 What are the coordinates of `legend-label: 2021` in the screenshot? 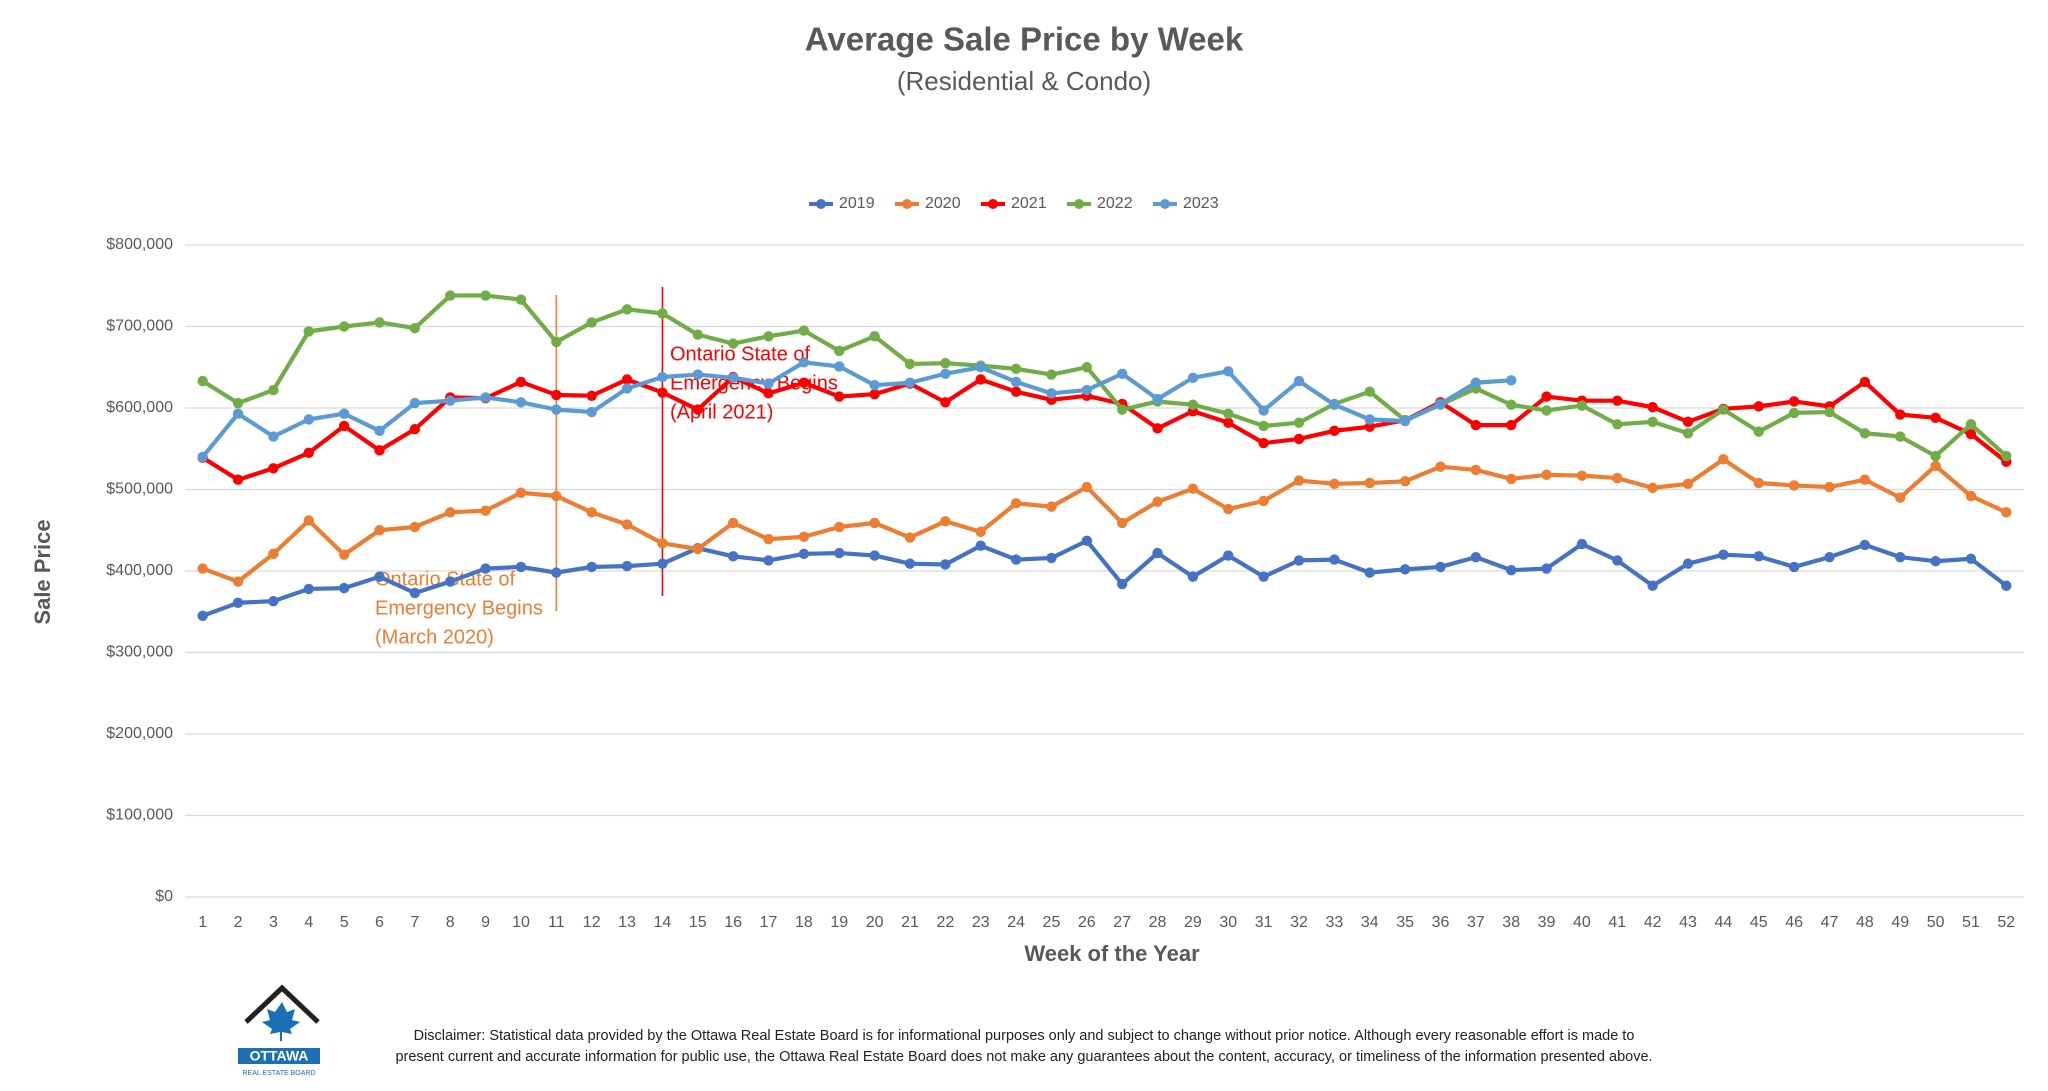 It's located at (1029, 203).